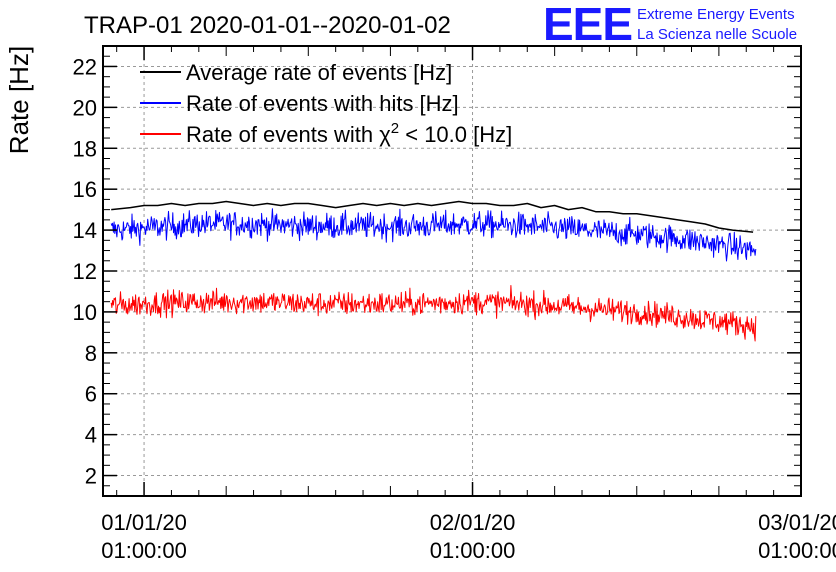 Image resolution: width=836 pixels, height=572 pixels. Describe the element at coordinates (85, 66) in the screenshot. I see `y-tick-label: 22` at that location.